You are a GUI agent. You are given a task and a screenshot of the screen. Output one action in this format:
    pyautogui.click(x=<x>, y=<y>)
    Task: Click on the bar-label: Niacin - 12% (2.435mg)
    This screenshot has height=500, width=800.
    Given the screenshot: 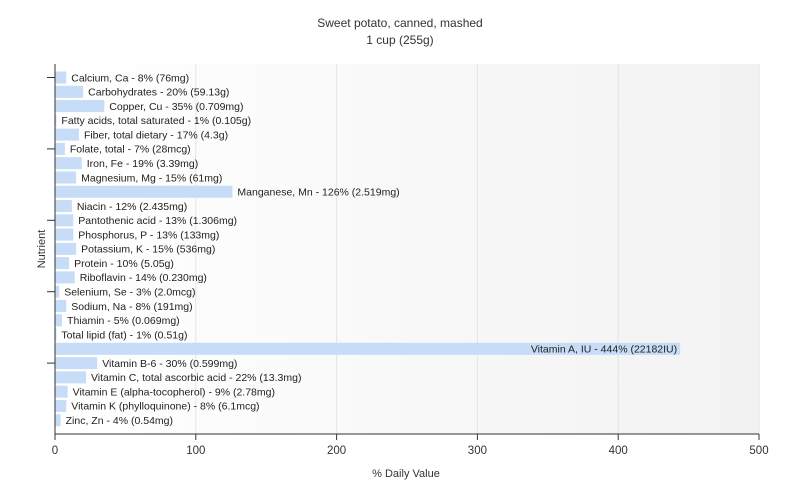 What is the action you would take?
    pyautogui.click(x=132, y=207)
    